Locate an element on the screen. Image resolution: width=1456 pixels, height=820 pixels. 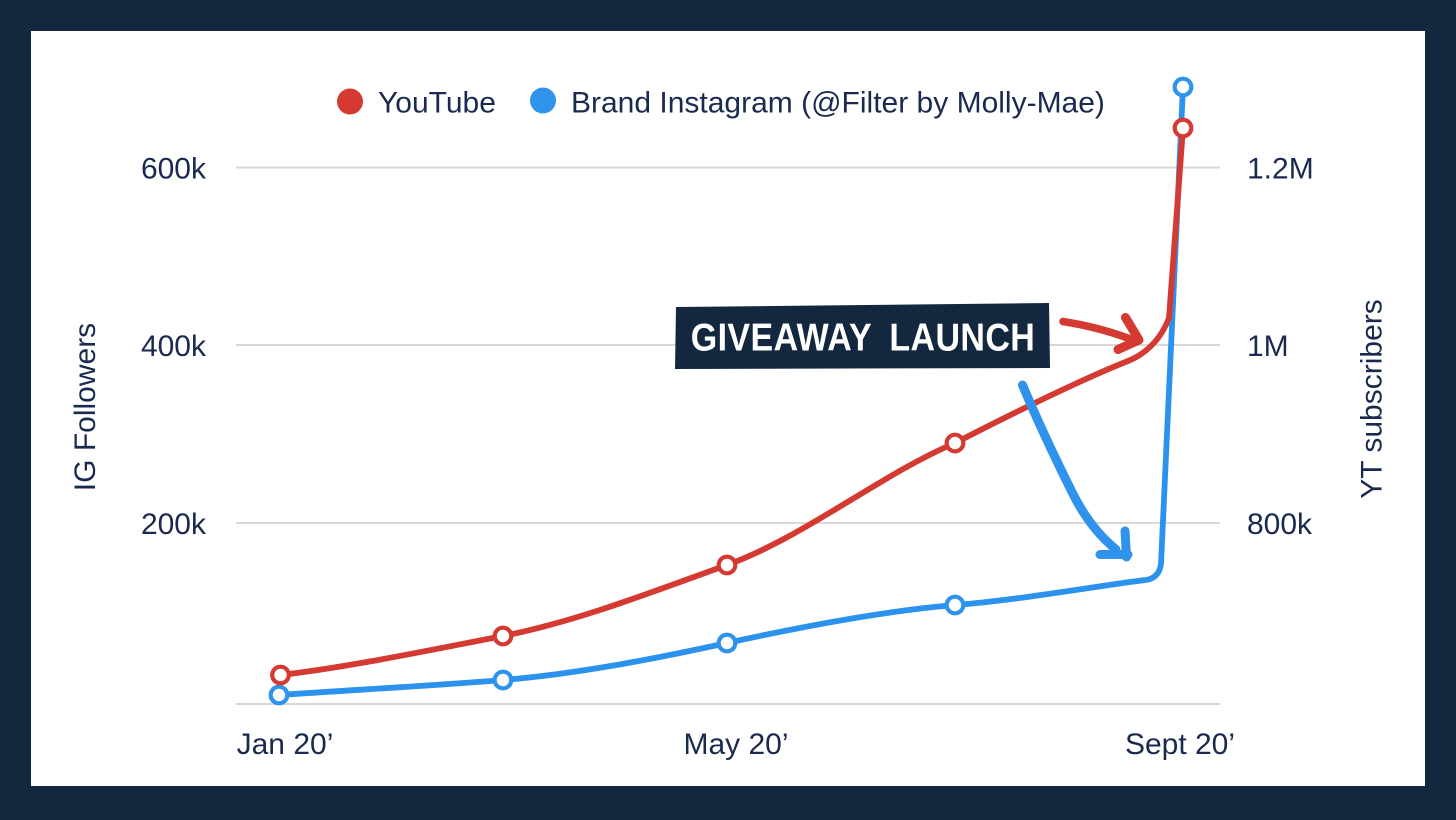
svg-text: 200k is located at coordinates (174, 524).